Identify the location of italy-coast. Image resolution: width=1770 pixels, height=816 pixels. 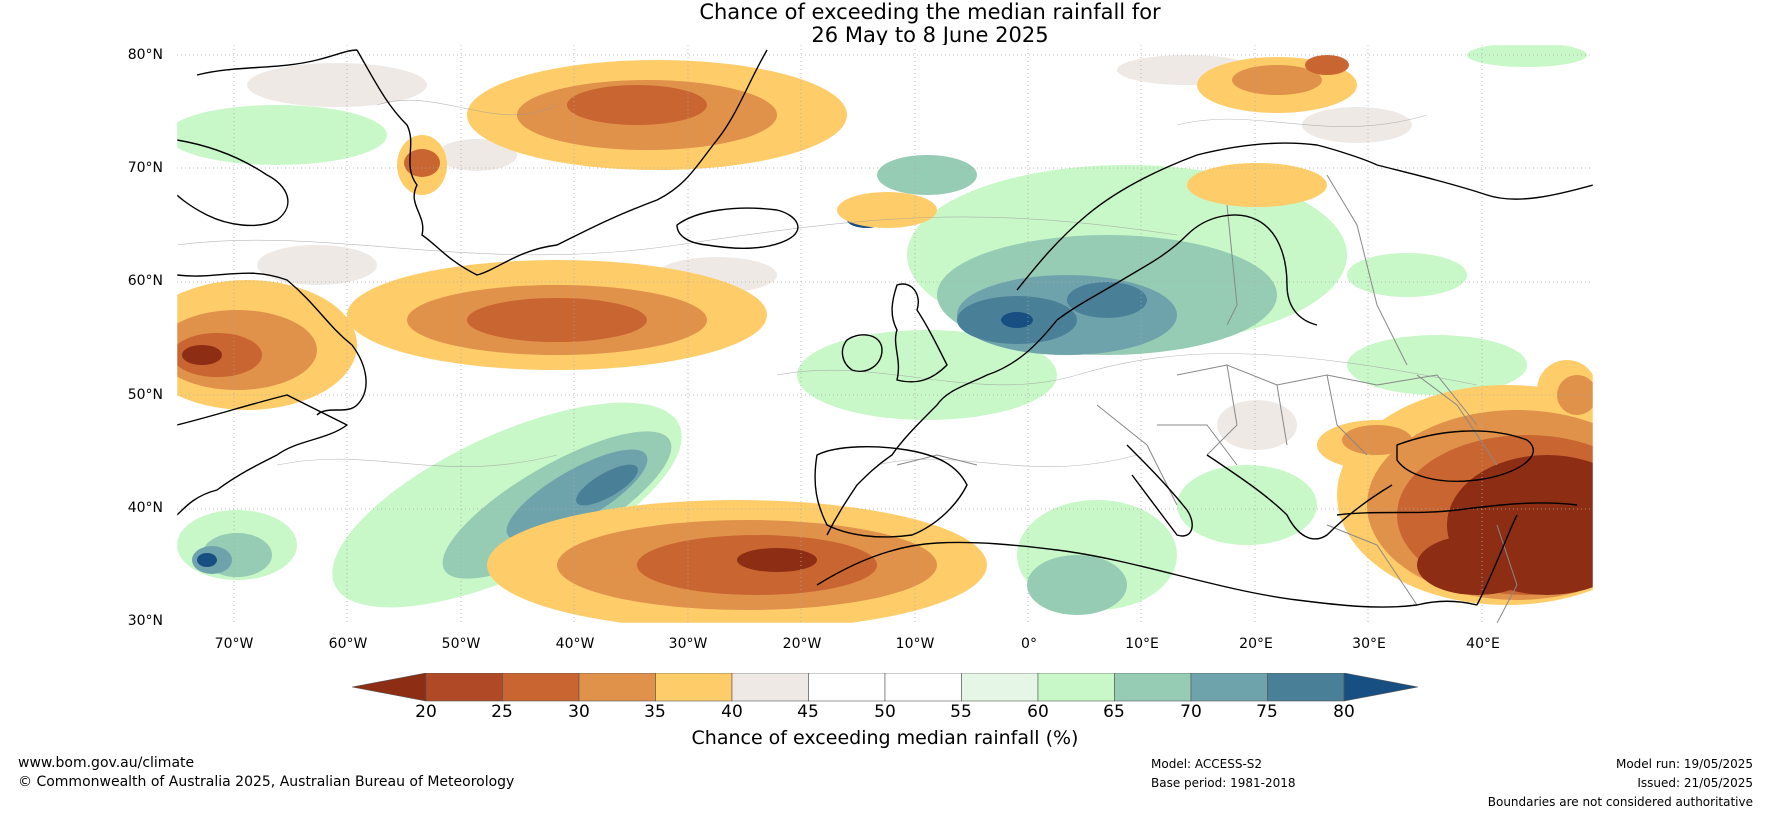
(1159, 490).